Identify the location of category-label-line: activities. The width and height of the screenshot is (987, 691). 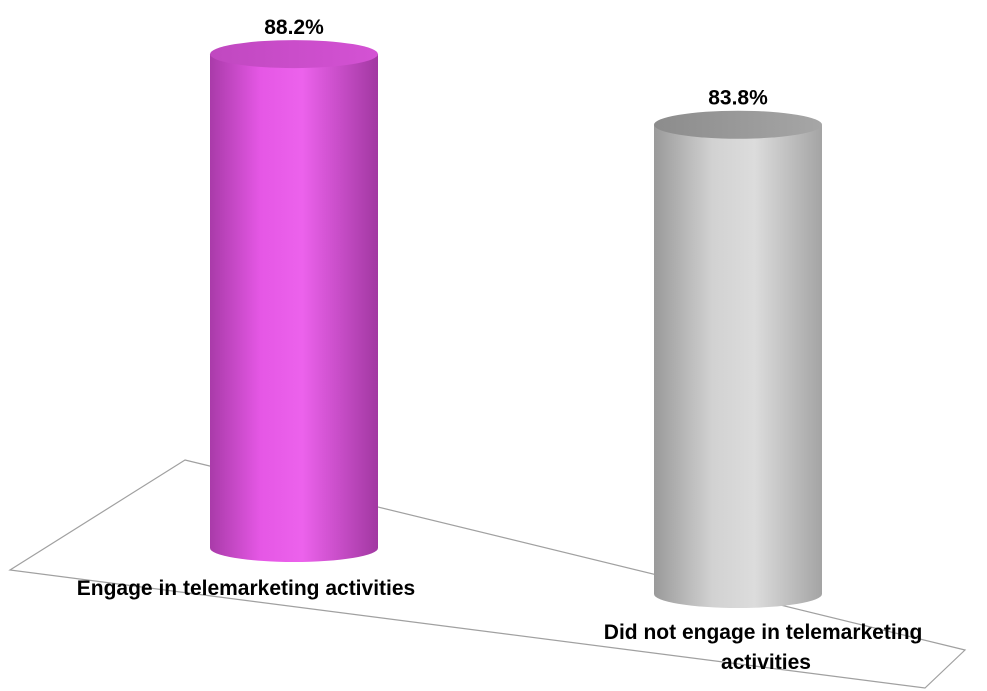
(766, 662).